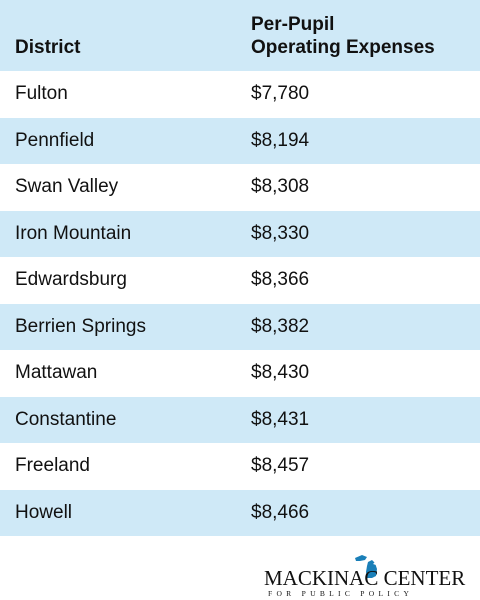 This screenshot has width=480, height=600. I want to click on table-row: Pennfield $8,194, so click(240, 140).